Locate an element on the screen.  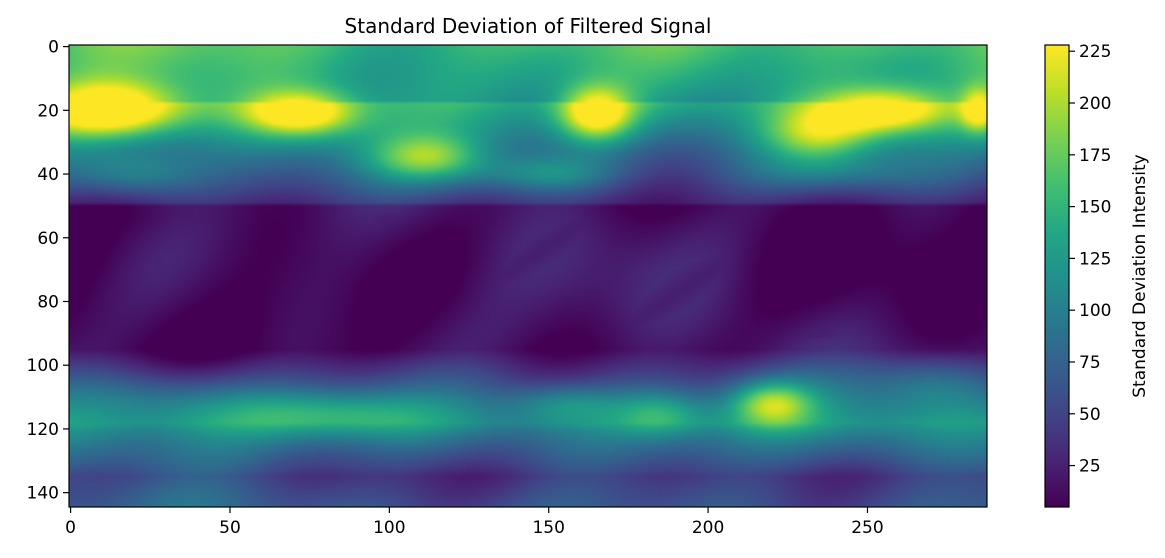
colorbar-tick-label: 50 is located at coordinates (1090, 415).